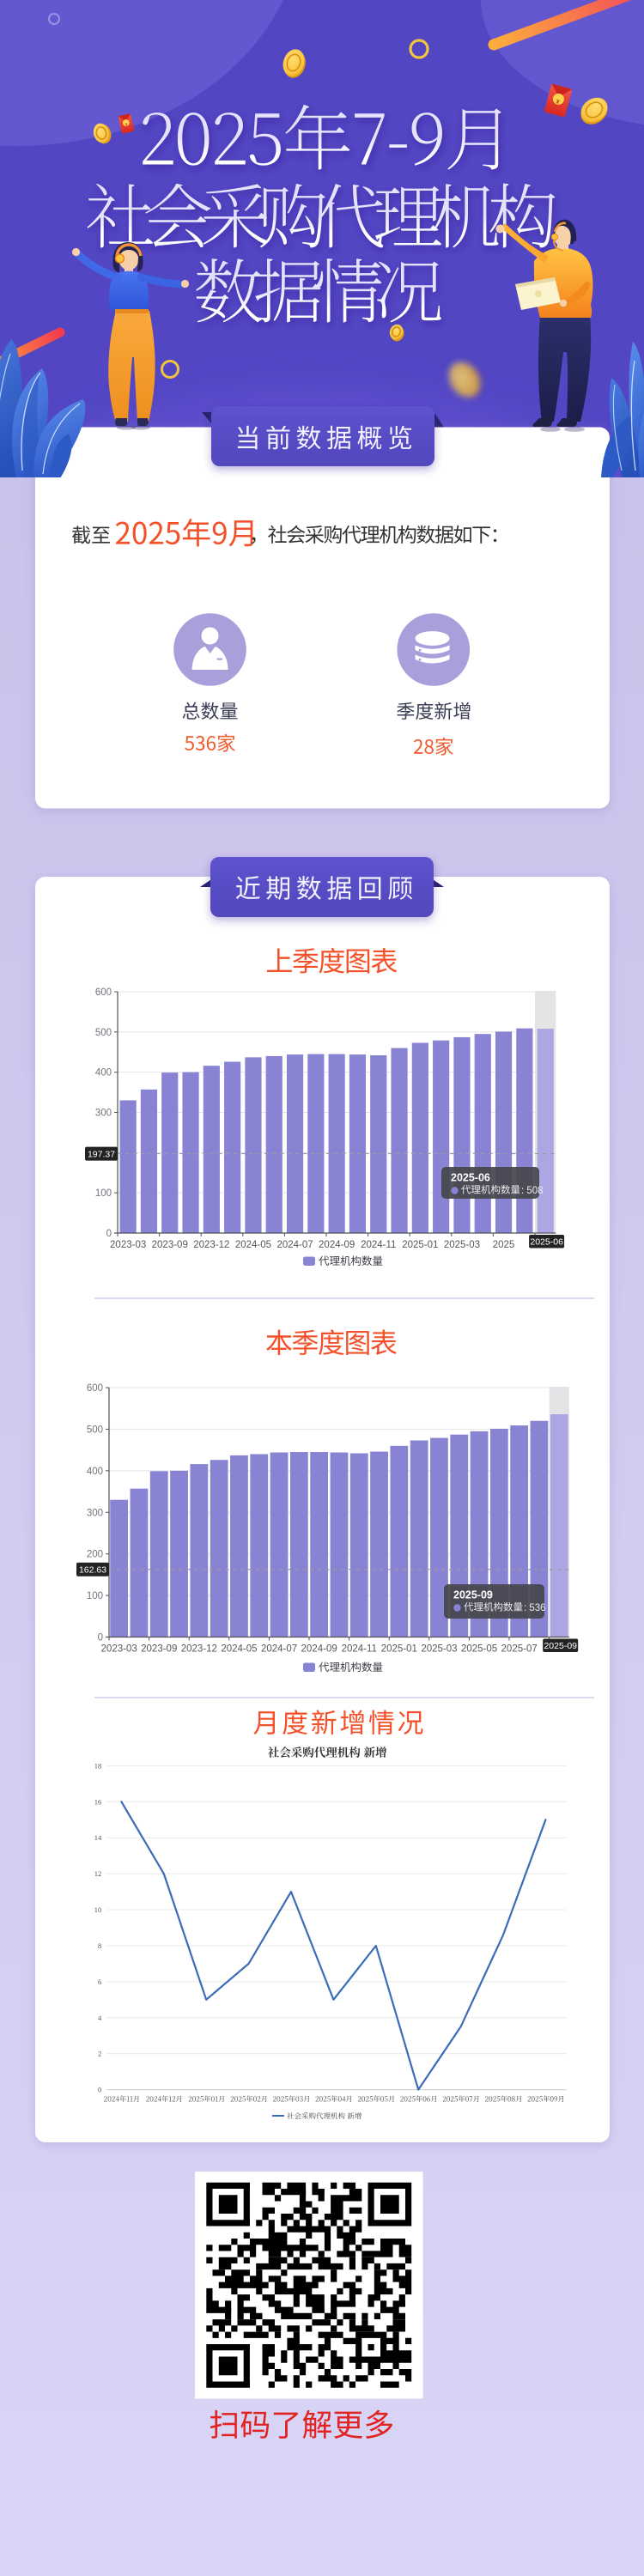 The height and width of the screenshot is (2576, 644). Describe the element at coordinates (535, 1608) in the screenshot. I see `svg-text:: 536: : 536` at that location.